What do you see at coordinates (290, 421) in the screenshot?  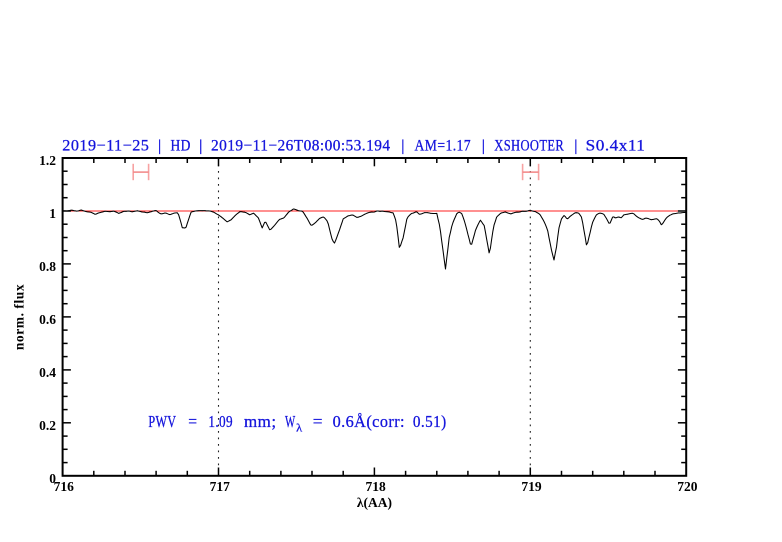 I see `svg-text: W` at bounding box center [290, 421].